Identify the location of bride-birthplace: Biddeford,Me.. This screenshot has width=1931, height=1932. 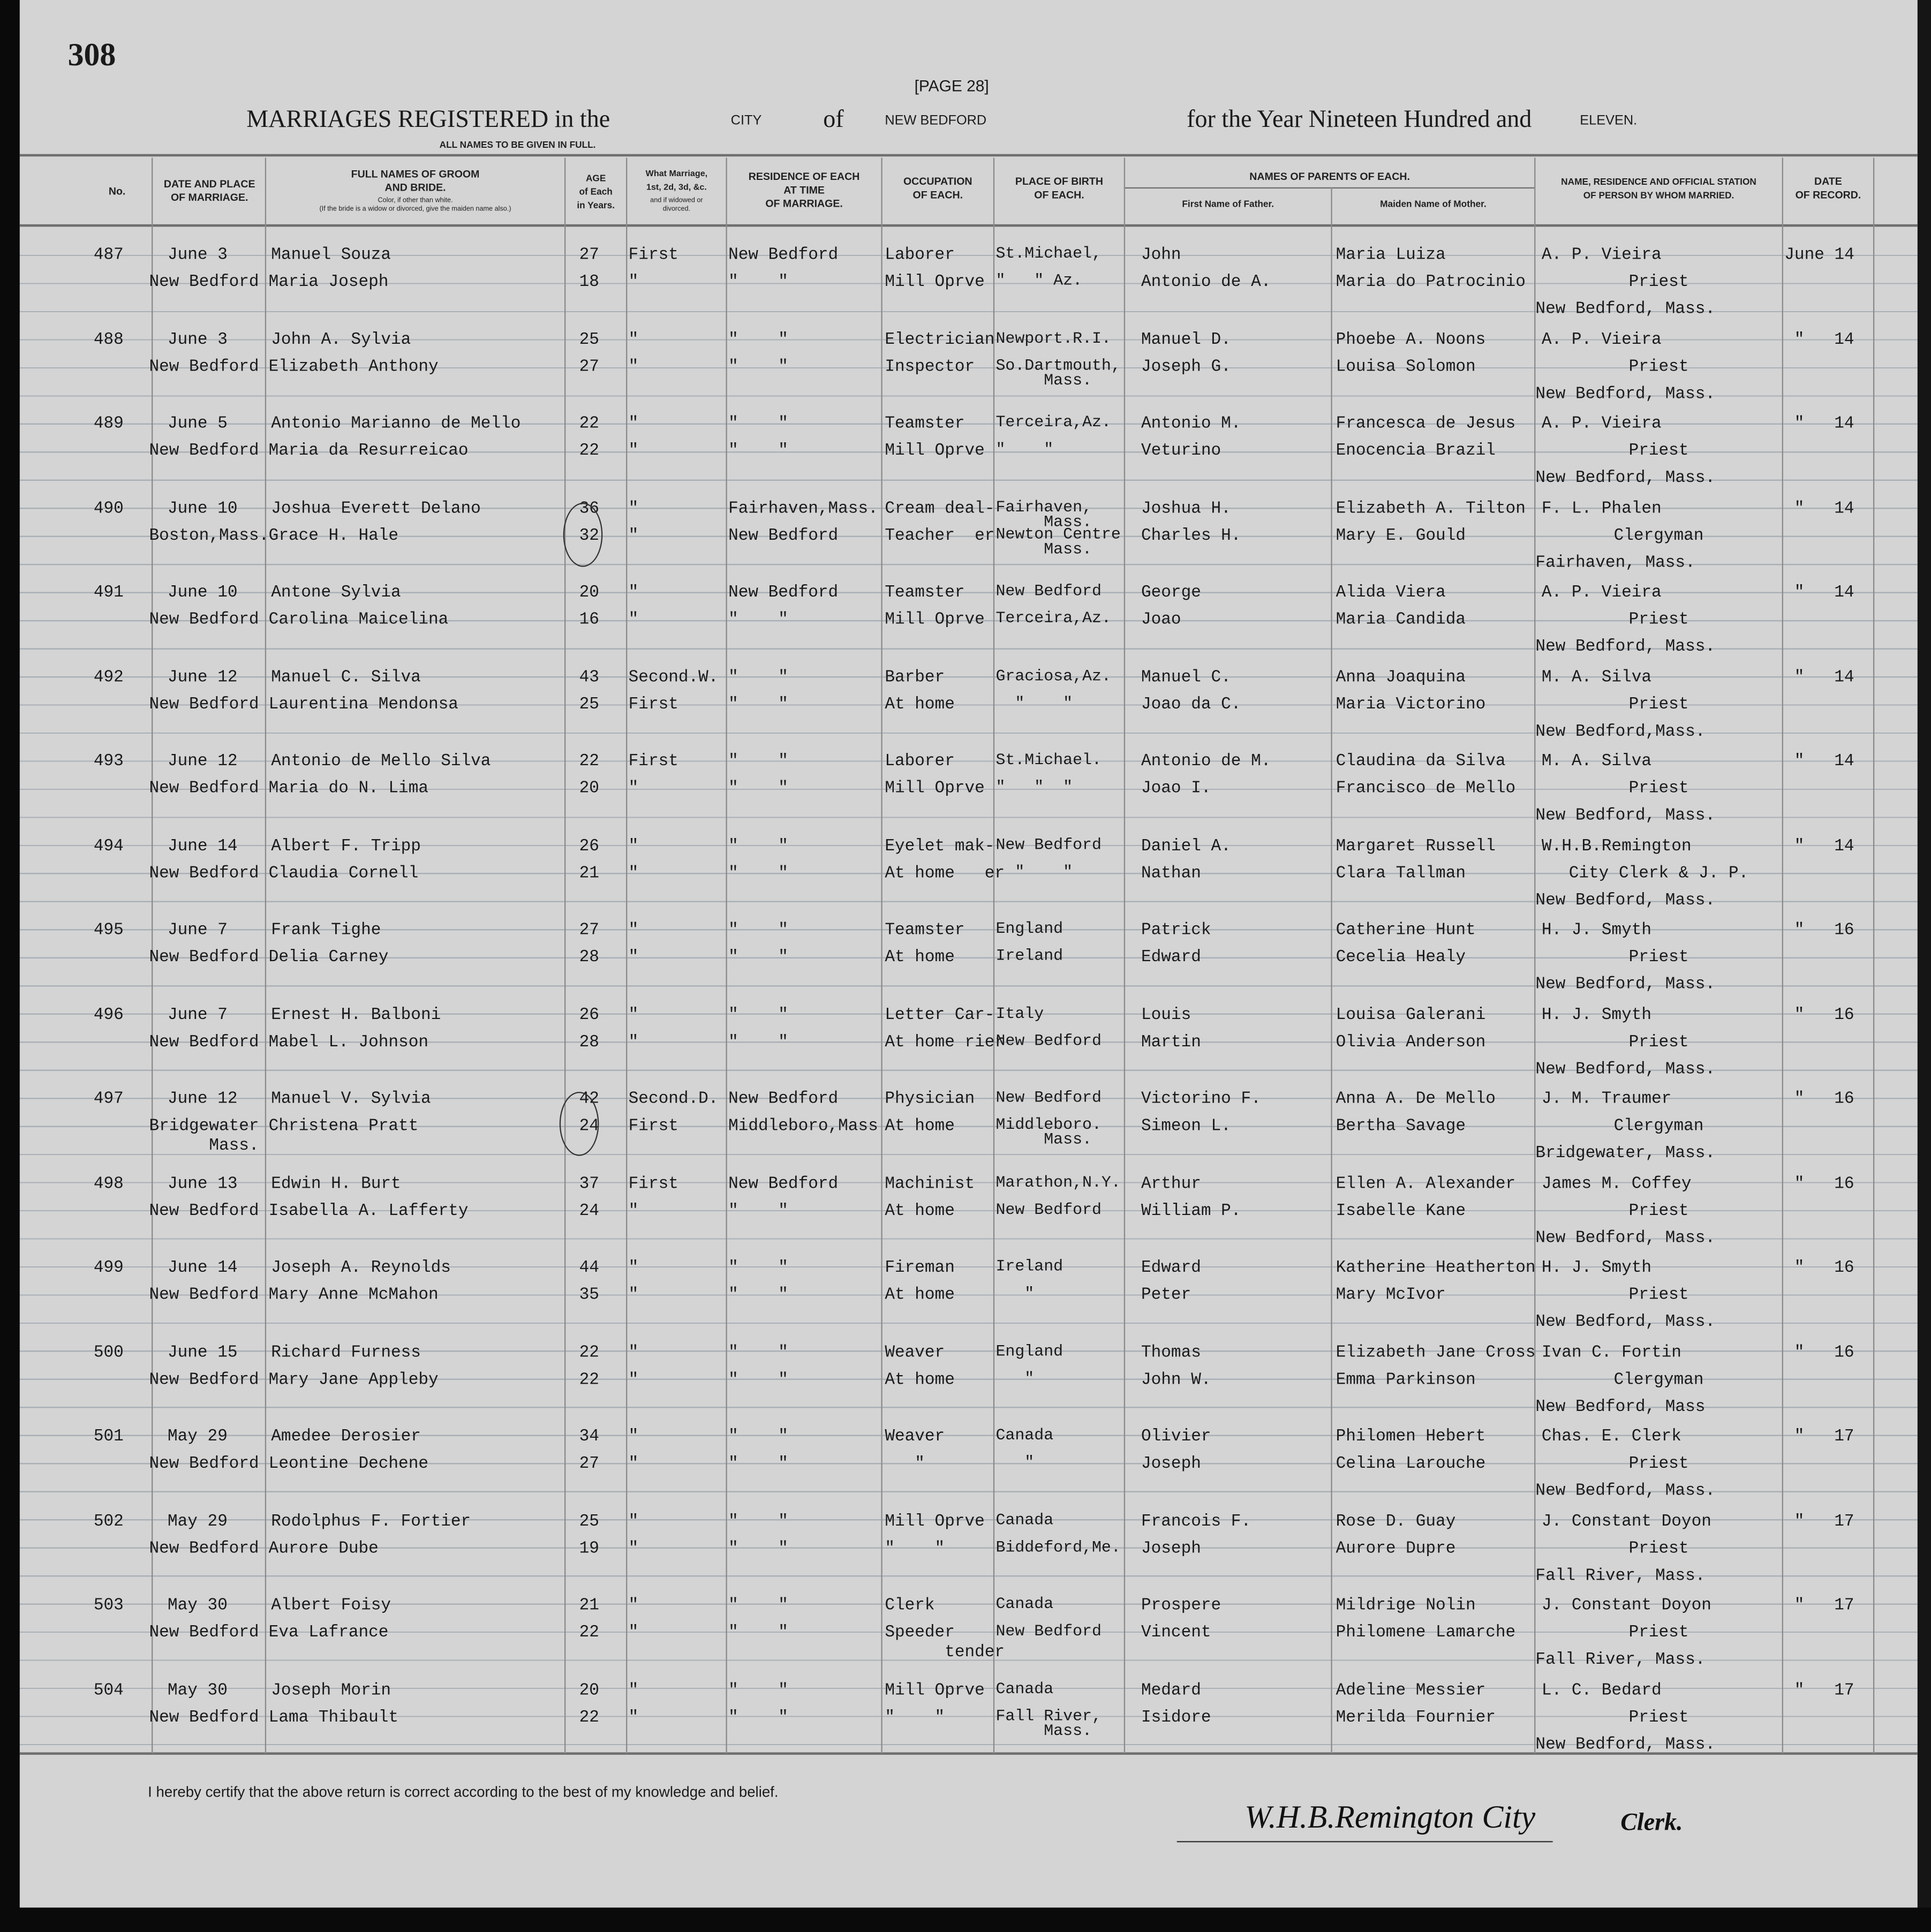
(1058, 1547).